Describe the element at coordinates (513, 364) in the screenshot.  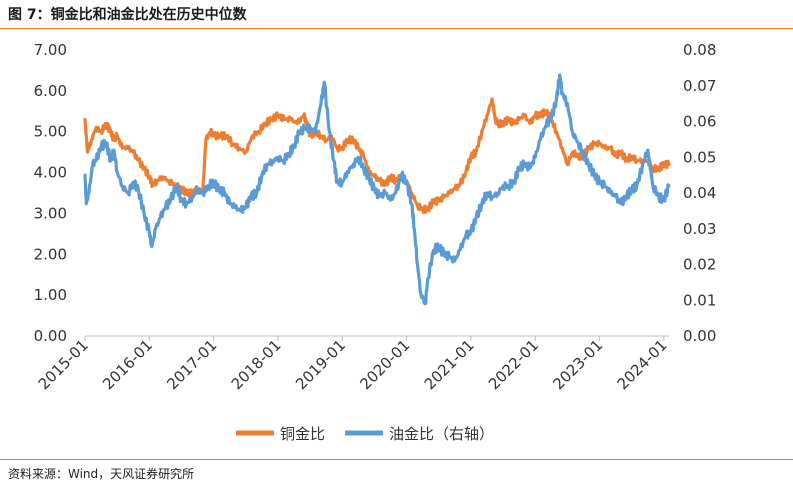
I see `x-axis-tick-label: 2022-01` at that location.